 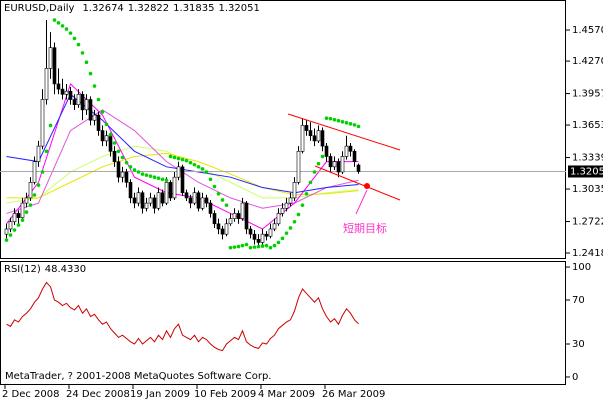 I want to click on x-tick-label: 10 Feb 2009, so click(x=225, y=394).